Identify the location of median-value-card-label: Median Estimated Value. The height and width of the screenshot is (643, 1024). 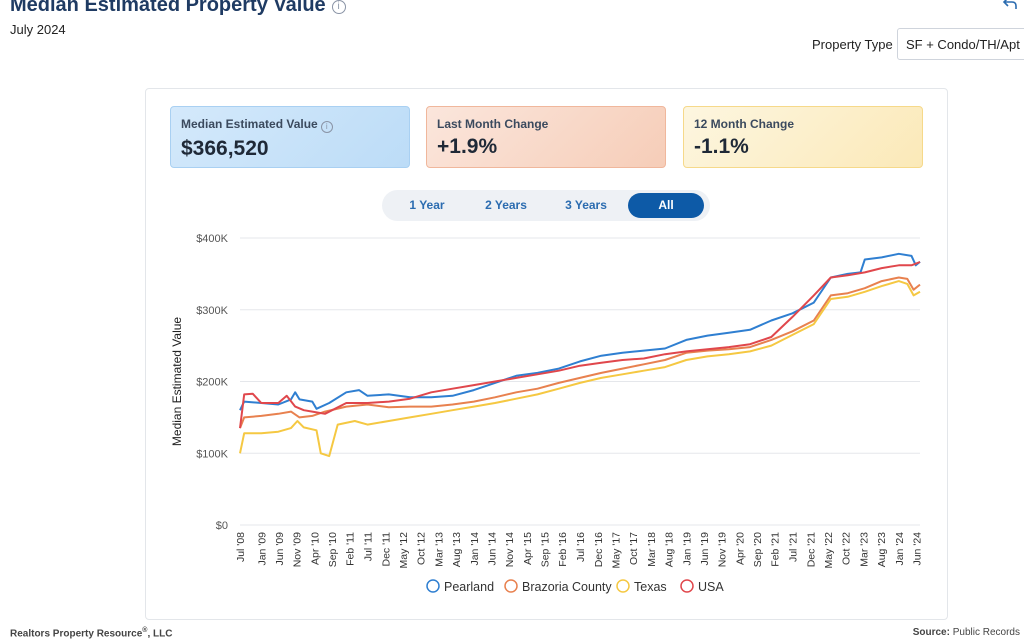
(249, 124).